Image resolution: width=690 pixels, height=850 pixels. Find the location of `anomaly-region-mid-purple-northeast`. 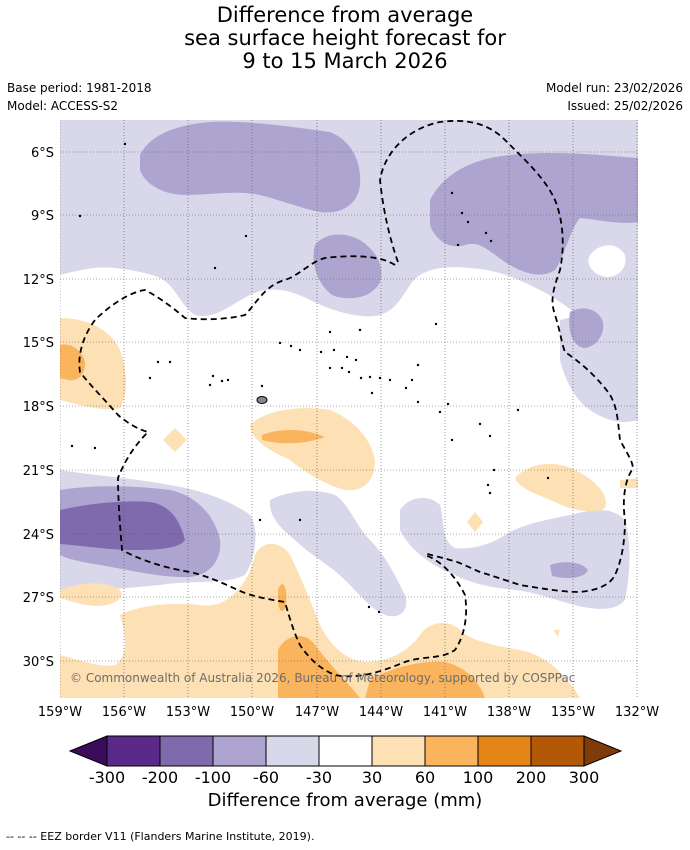

anomaly-region-mid-purple-northeast is located at coordinates (534, 214).